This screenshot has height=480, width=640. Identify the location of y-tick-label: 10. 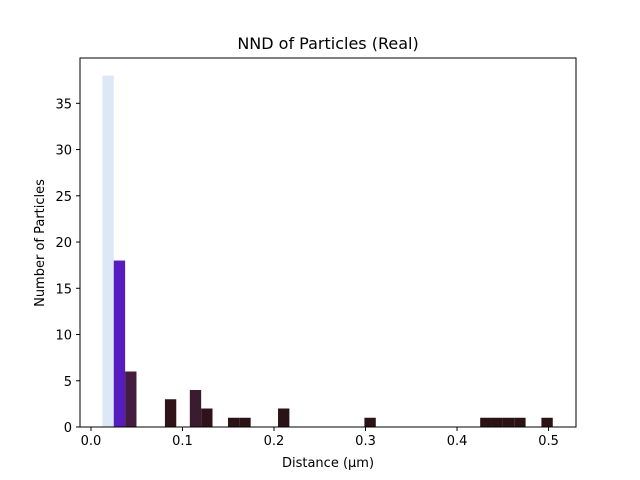
(63, 336).